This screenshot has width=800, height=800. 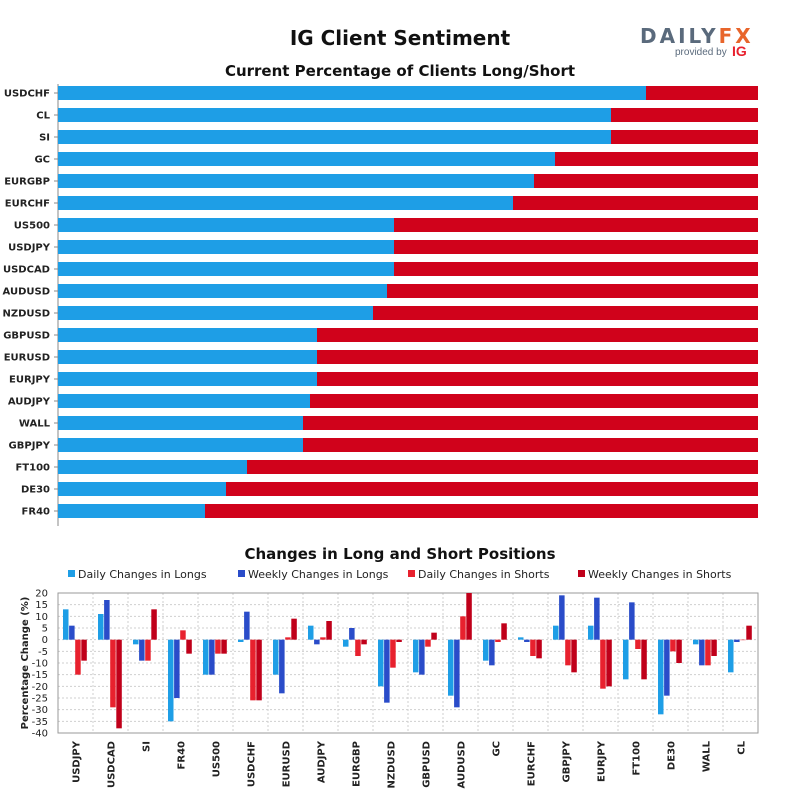 I want to click on y-tick-label: -20, so click(x=40, y=687).